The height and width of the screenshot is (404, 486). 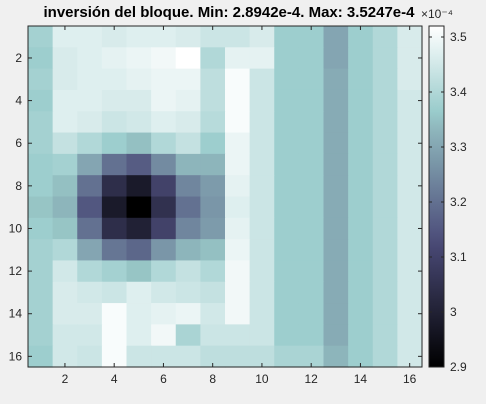 I want to click on colorbar-tick-label: 3, so click(x=453, y=312).